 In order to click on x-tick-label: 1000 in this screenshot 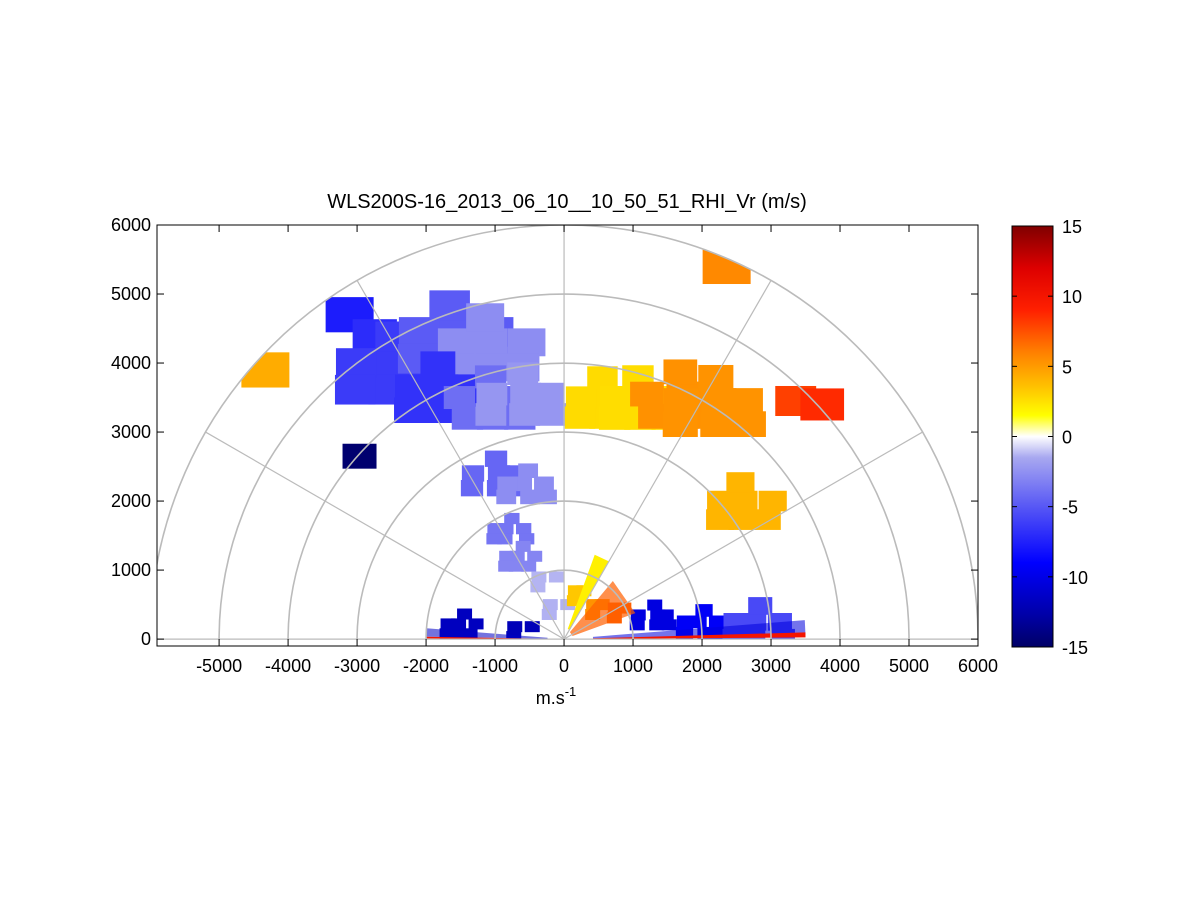, I will do `click(633, 666)`.